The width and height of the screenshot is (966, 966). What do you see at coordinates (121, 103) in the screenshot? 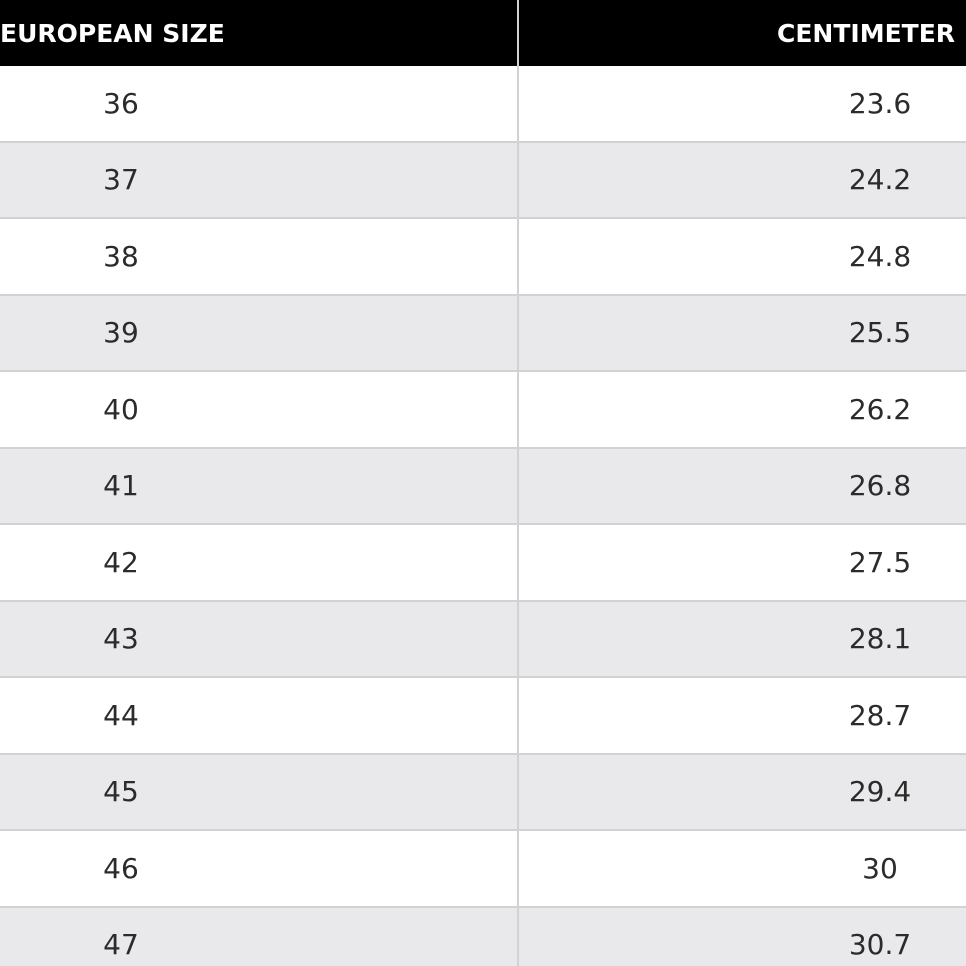
I see `size-cell: 36` at bounding box center [121, 103].